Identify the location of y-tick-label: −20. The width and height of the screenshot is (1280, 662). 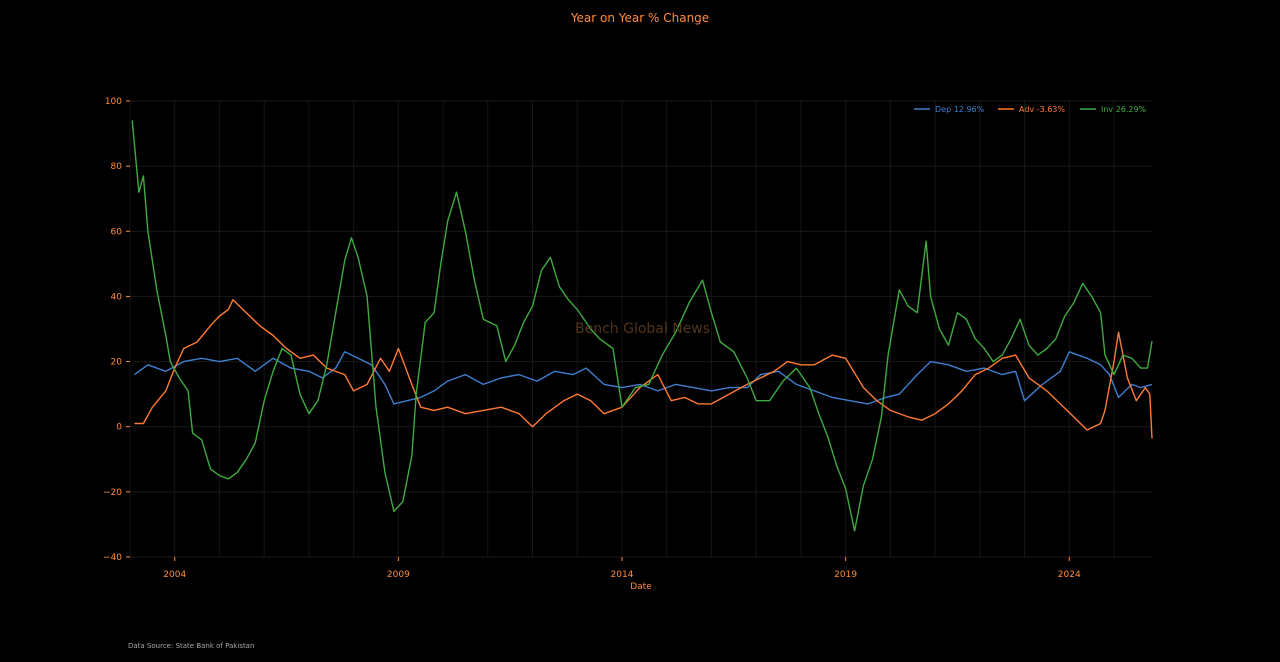
(112, 493).